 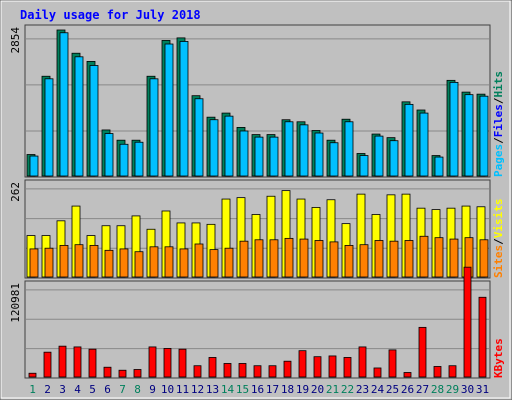 I want to click on panel-legend: Sites/Visits, so click(x=498, y=239).